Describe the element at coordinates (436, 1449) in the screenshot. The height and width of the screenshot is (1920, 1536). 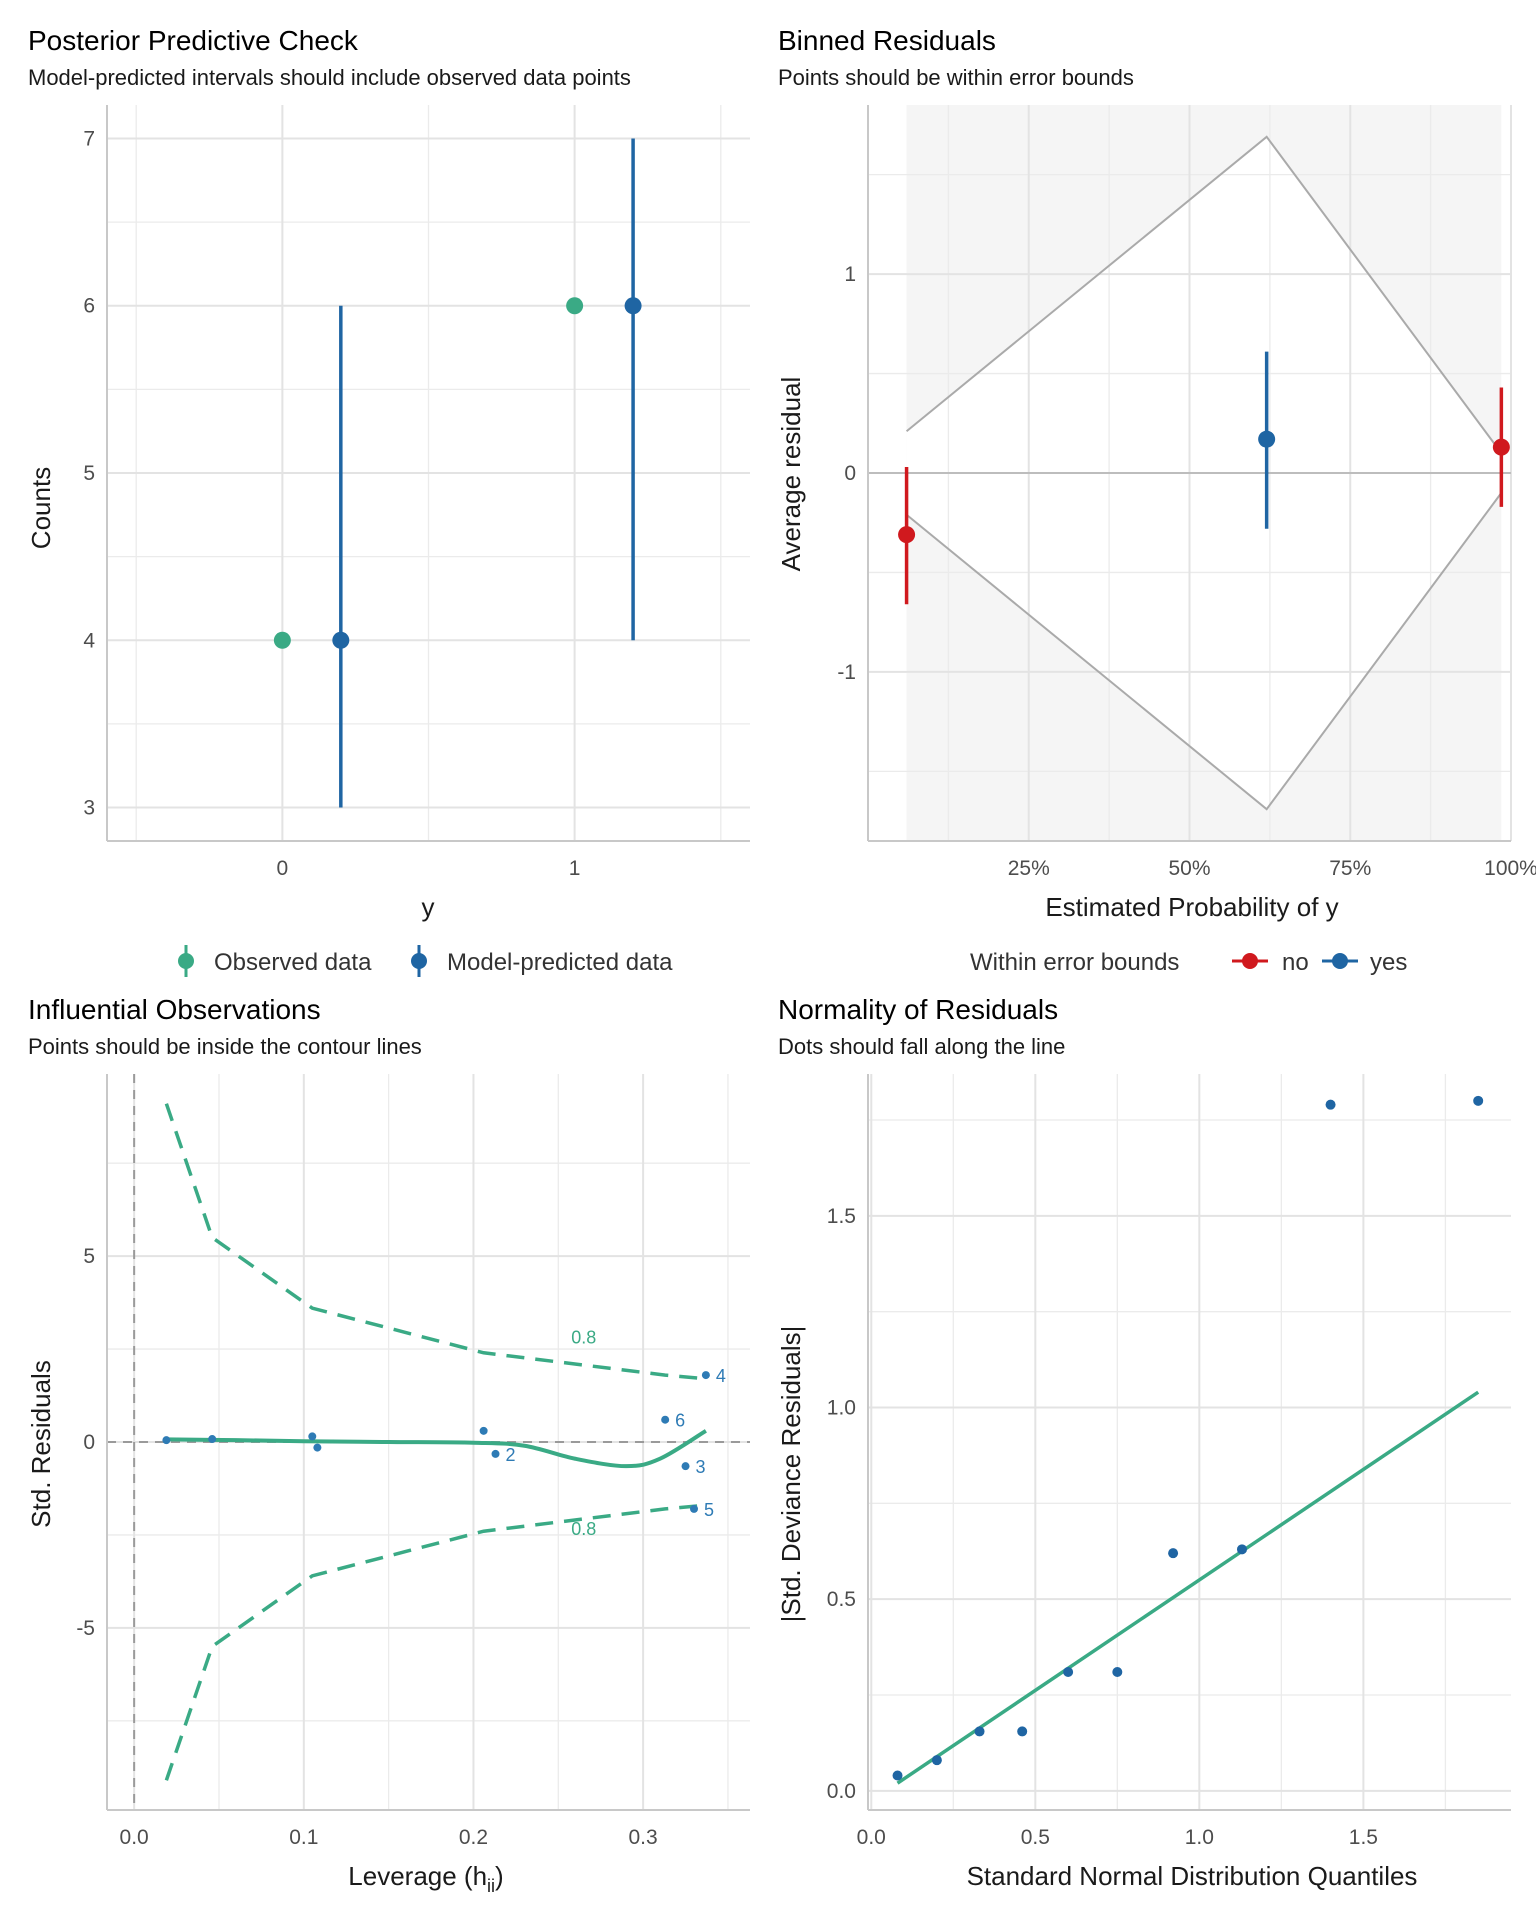
I see `loess-smooth-line` at that location.